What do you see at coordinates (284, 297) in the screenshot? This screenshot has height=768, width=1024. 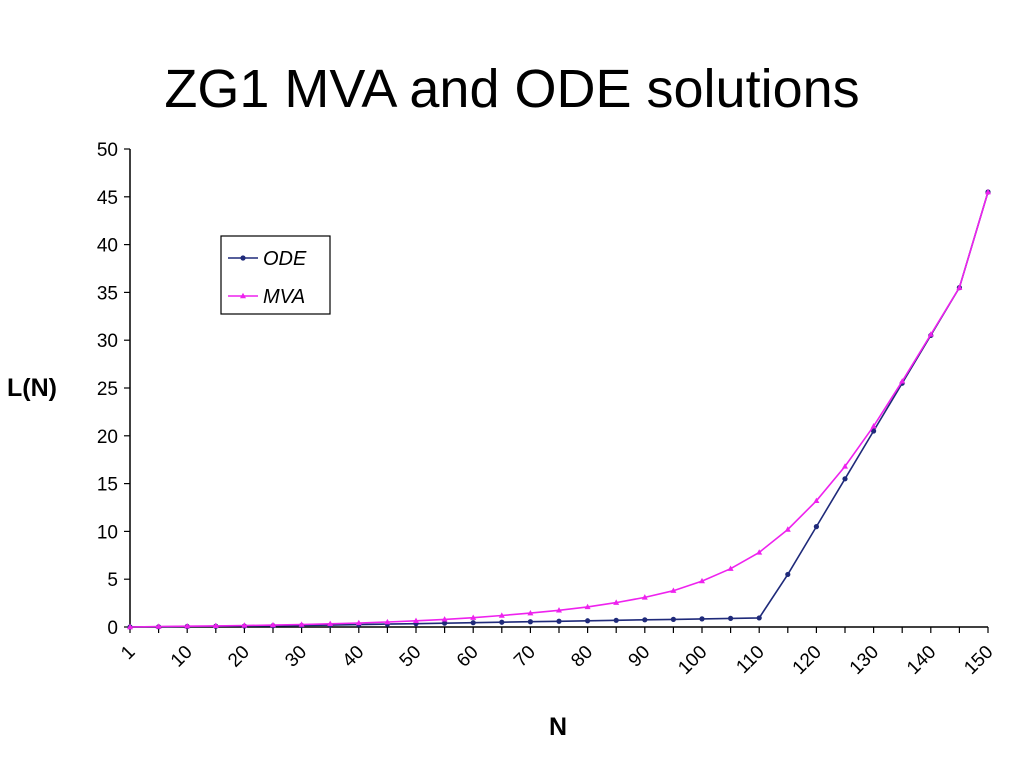 I see `legend-mva-label: MVA` at bounding box center [284, 297].